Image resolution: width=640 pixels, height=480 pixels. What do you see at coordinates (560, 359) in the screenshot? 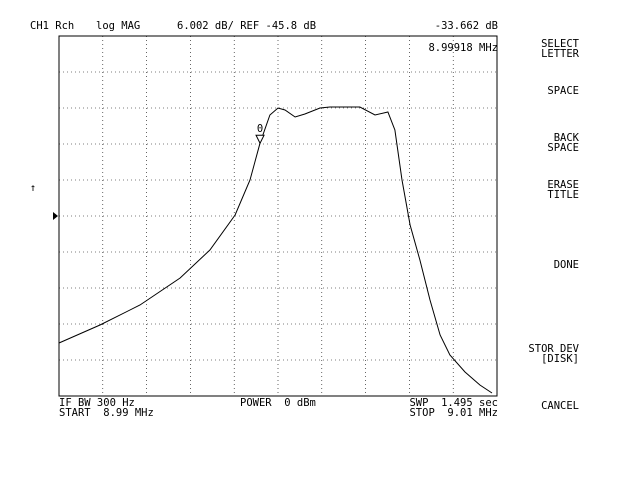
I see `softkey-label: [DISK]` at bounding box center [560, 359].